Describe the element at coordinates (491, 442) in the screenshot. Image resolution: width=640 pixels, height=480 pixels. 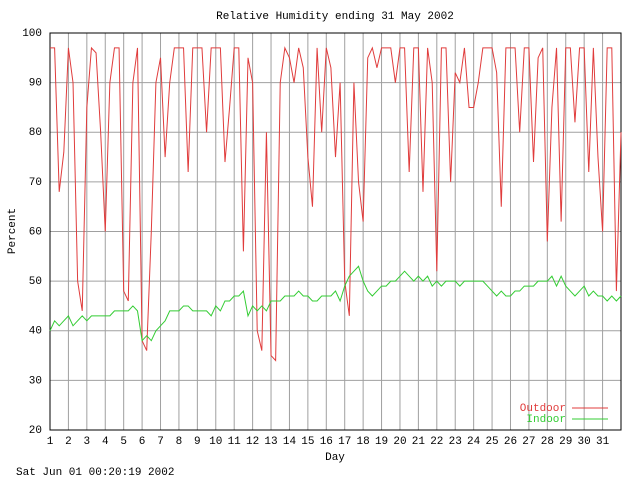
I see `x-tick-label: 25` at that location.